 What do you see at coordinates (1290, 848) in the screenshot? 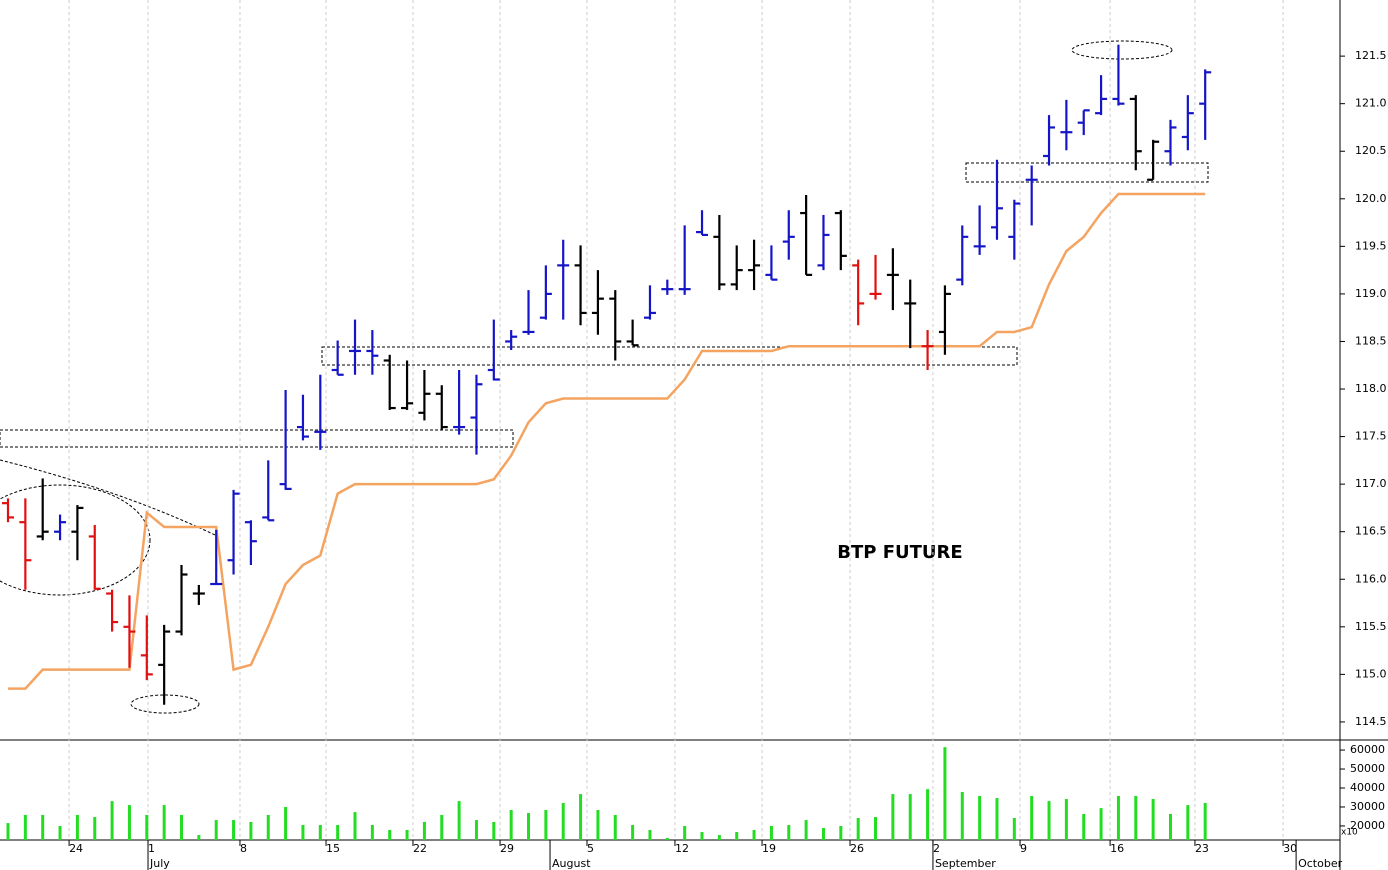
I see `x-tick-label: 30` at bounding box center [1290, 848].